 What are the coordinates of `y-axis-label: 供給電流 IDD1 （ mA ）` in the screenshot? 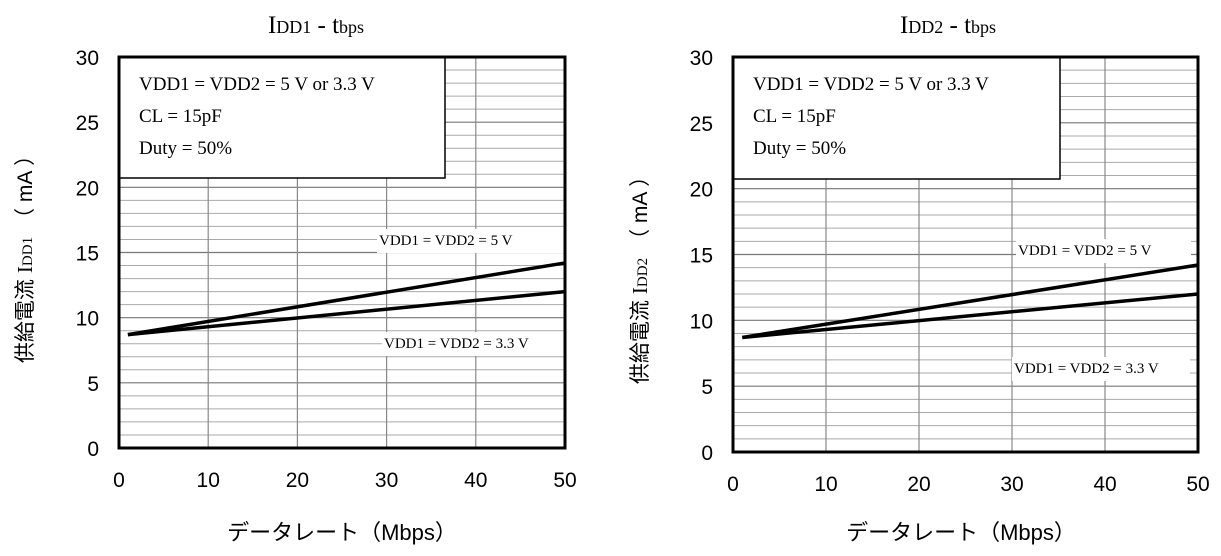 It's located at (25, 254).